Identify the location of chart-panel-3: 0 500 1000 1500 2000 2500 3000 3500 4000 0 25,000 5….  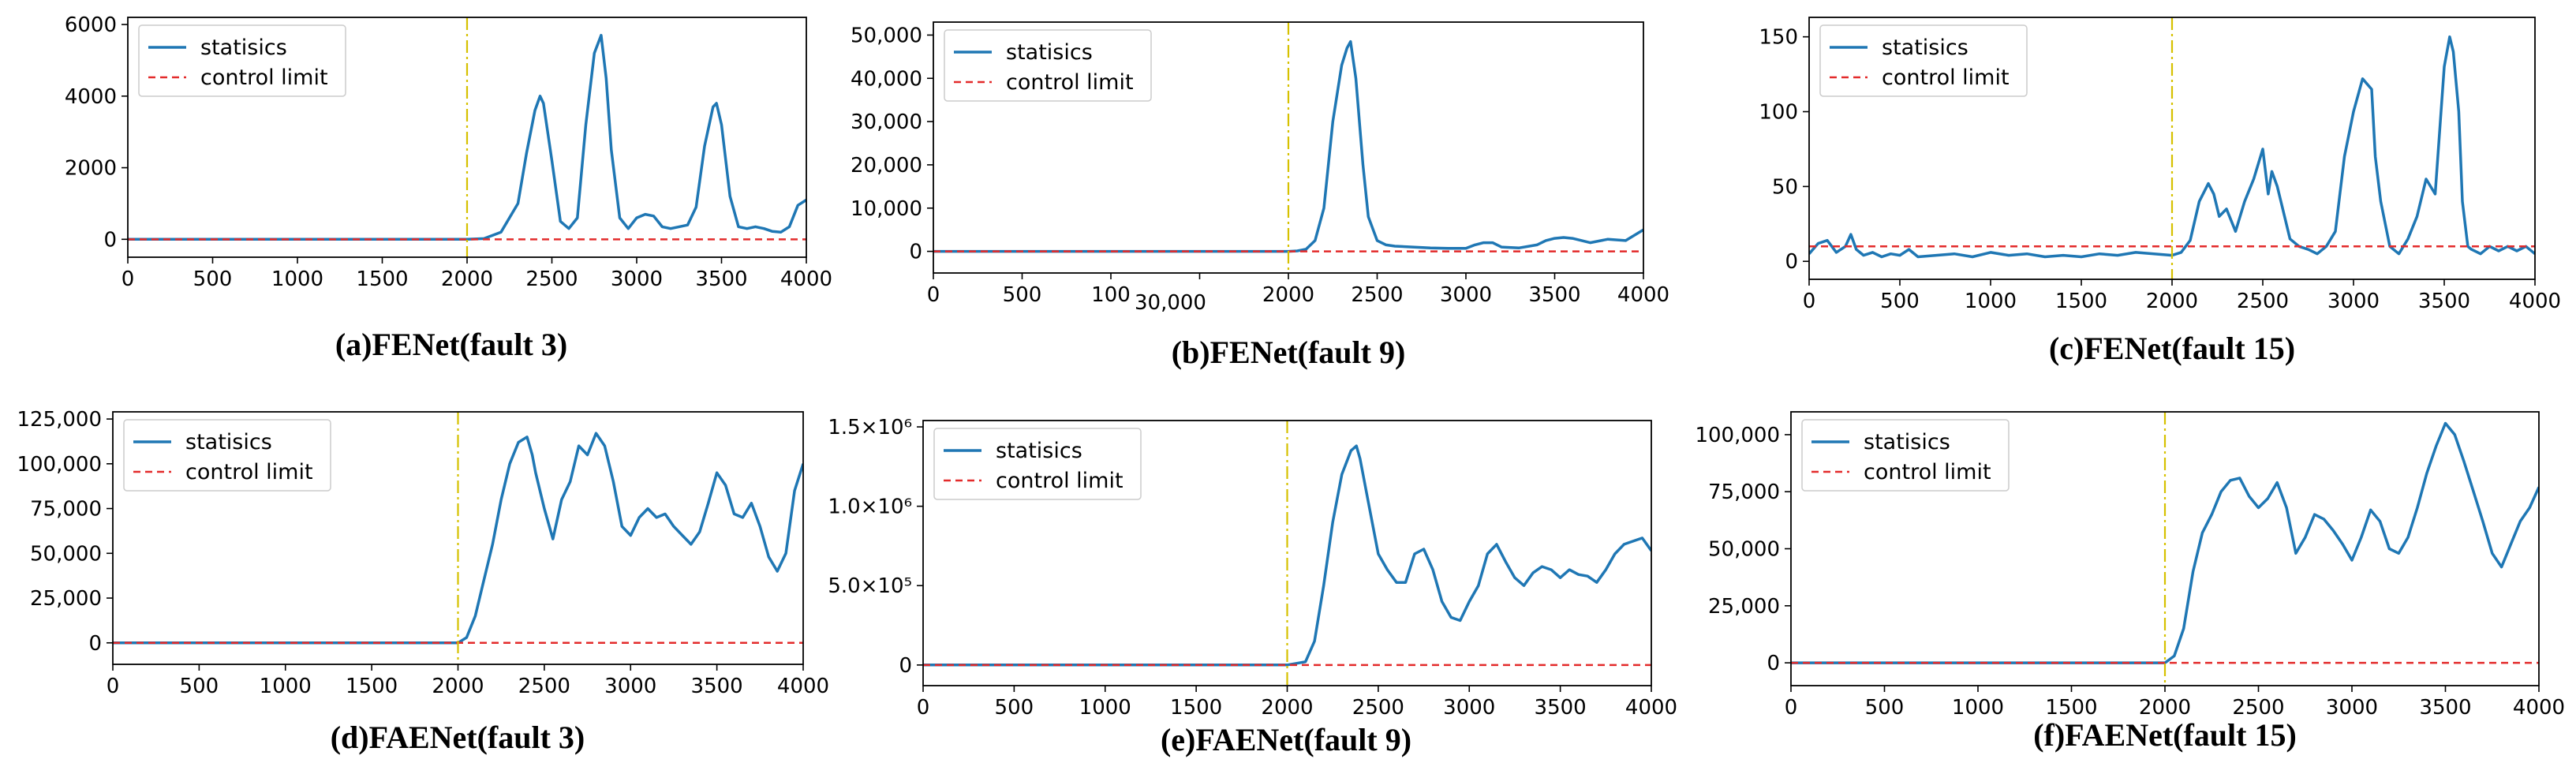
(423, 582).